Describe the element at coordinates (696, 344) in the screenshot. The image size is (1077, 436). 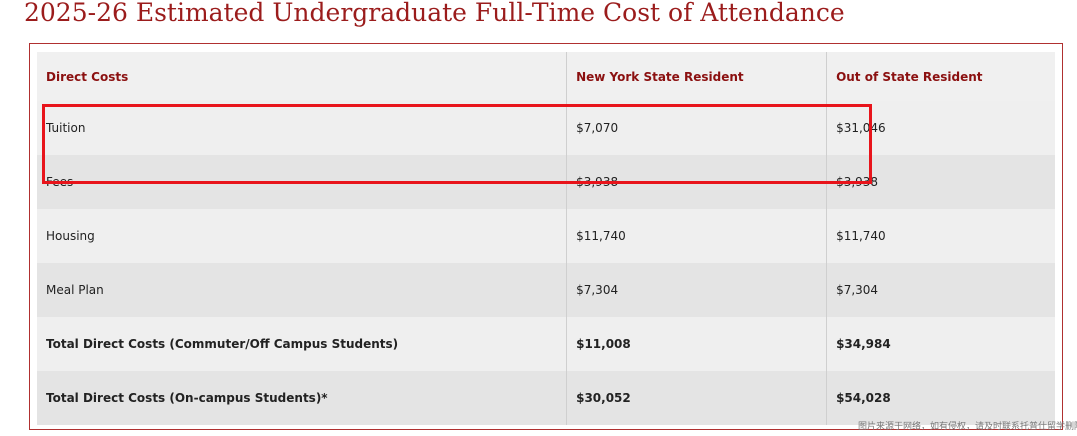
I see `table-cell: $11,008` at that location.